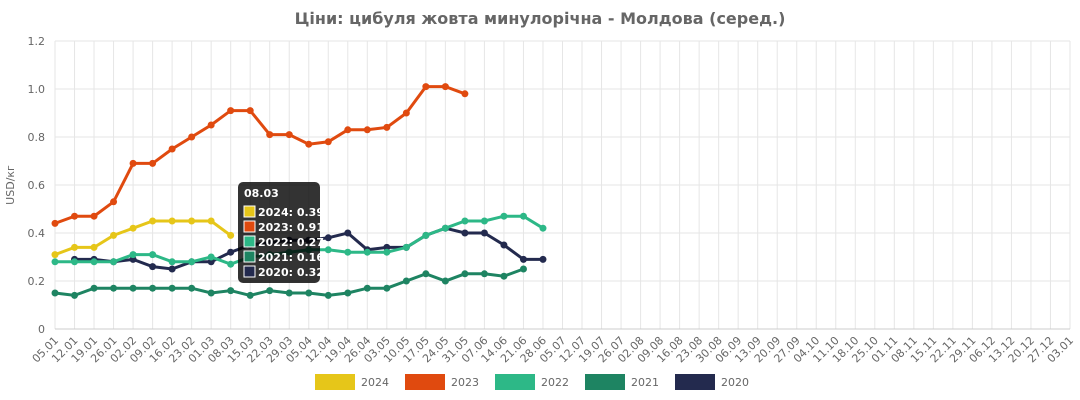 This screenshot has height=400, width=1080. Describe the element at coordinates (37, 137) in the screenshot. I see `y-tick-label: 0.8` at that location.